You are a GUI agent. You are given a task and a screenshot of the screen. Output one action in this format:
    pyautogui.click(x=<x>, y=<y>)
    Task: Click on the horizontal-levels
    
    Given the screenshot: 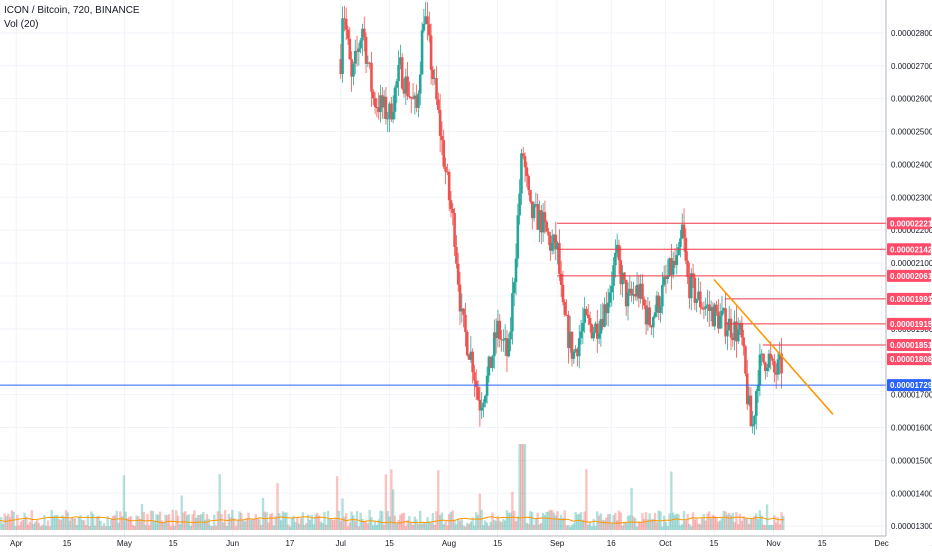 What is the action you would take?
    pyautogui.click(x=721, y=284)
    